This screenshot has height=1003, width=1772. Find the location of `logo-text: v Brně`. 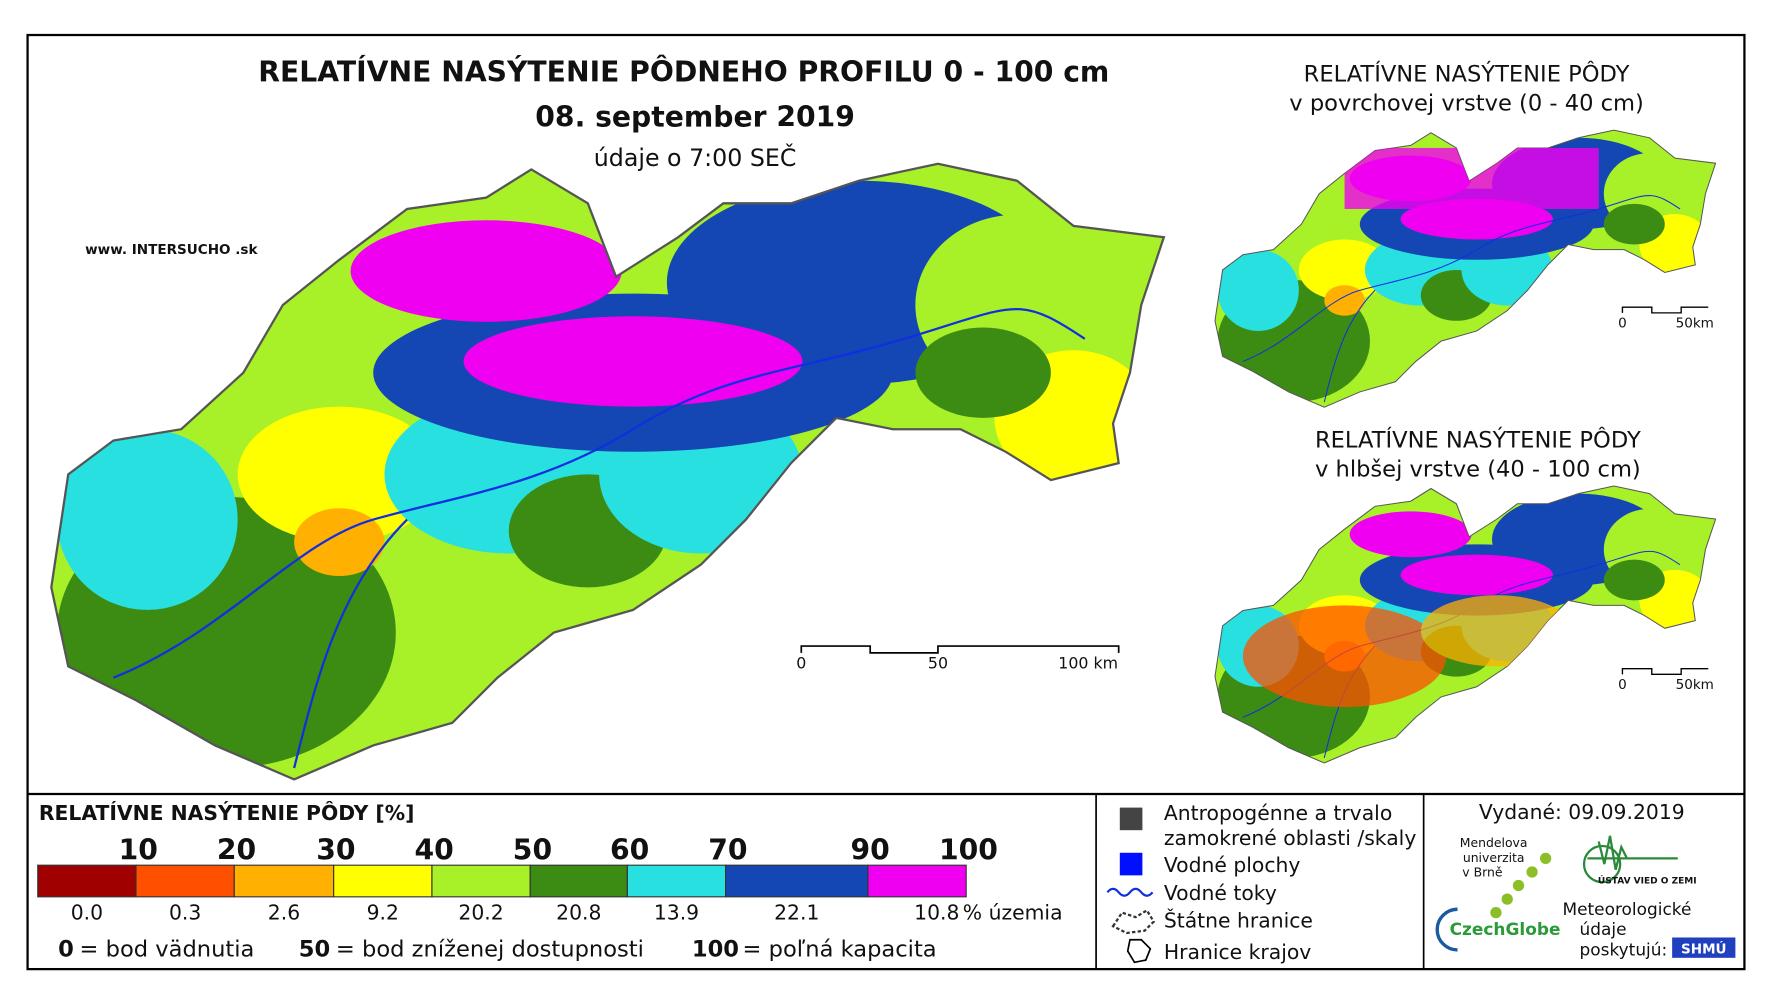

logo-text: v Brně is located at coordinates (1482, 871).